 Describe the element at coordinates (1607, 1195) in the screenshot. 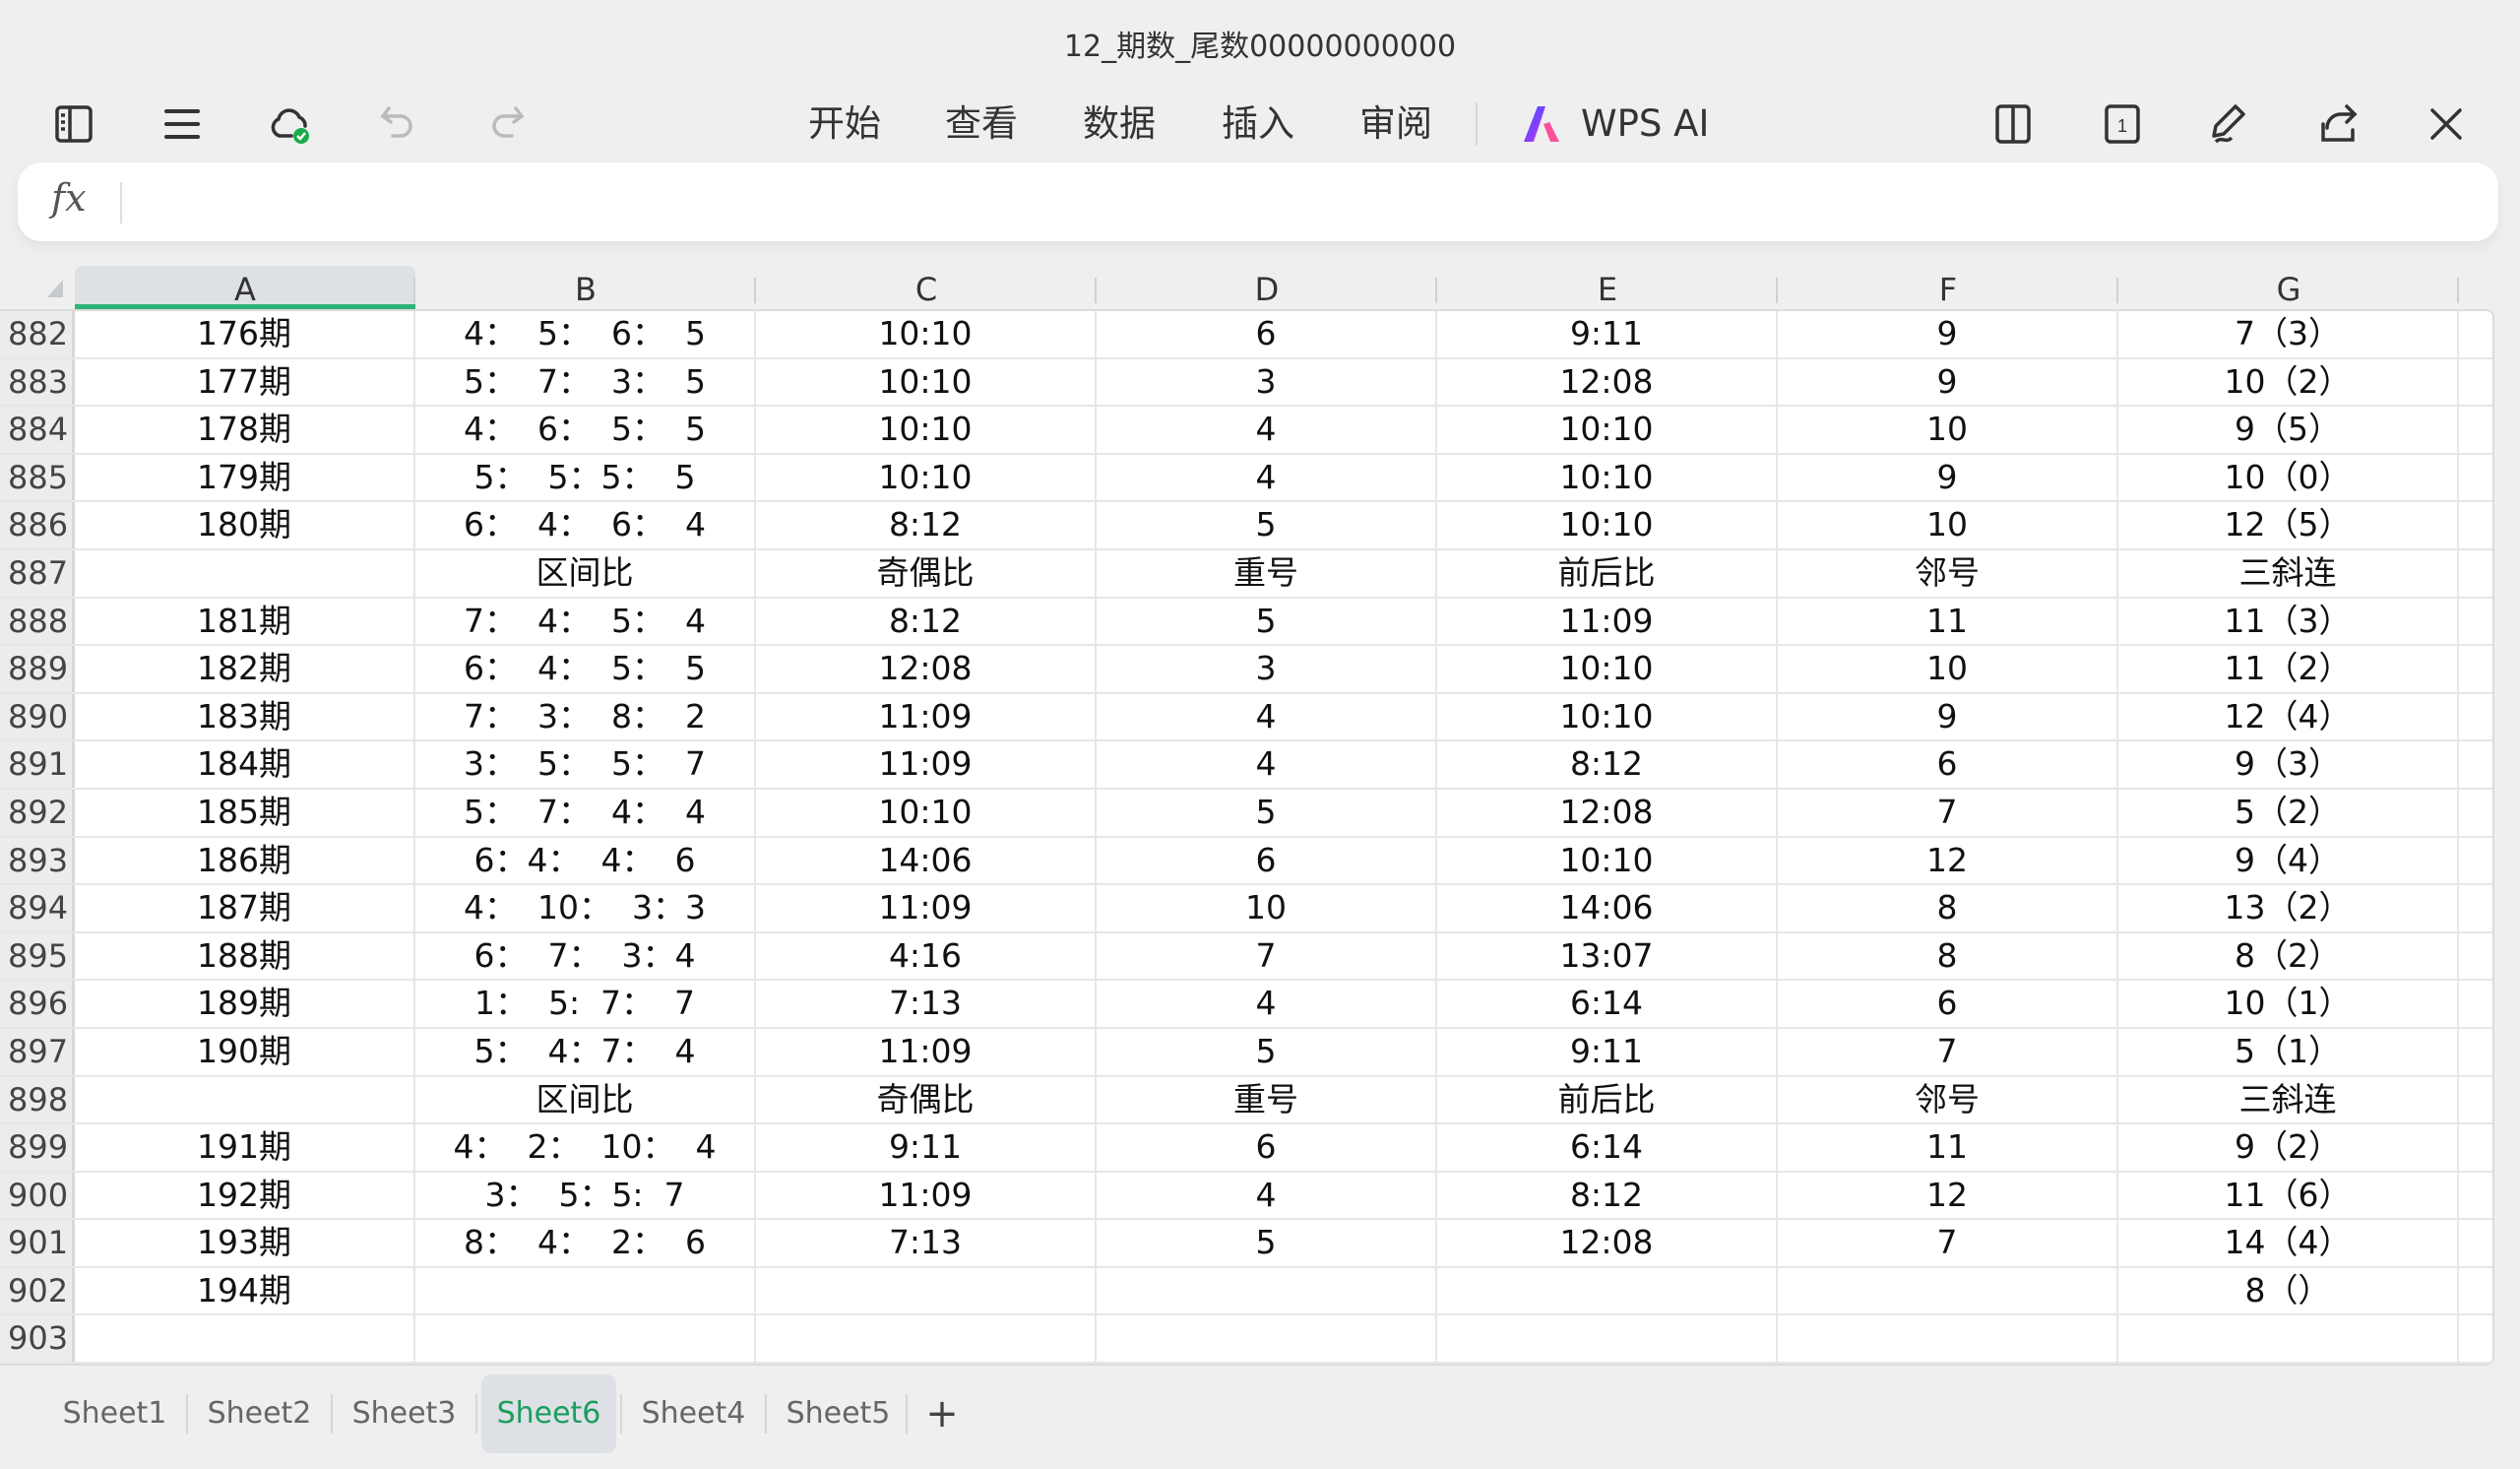

I see `cell-e900: 8:12` at that location.